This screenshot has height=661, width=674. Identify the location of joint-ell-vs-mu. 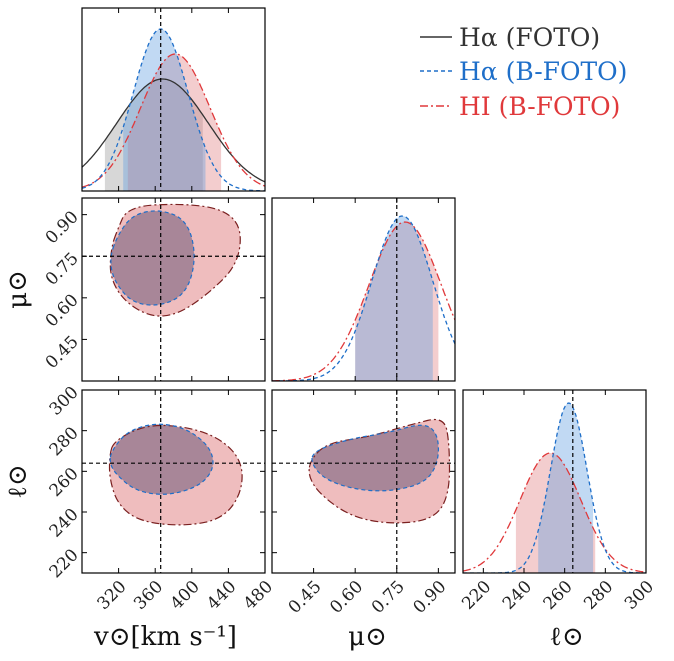
(363, 481).